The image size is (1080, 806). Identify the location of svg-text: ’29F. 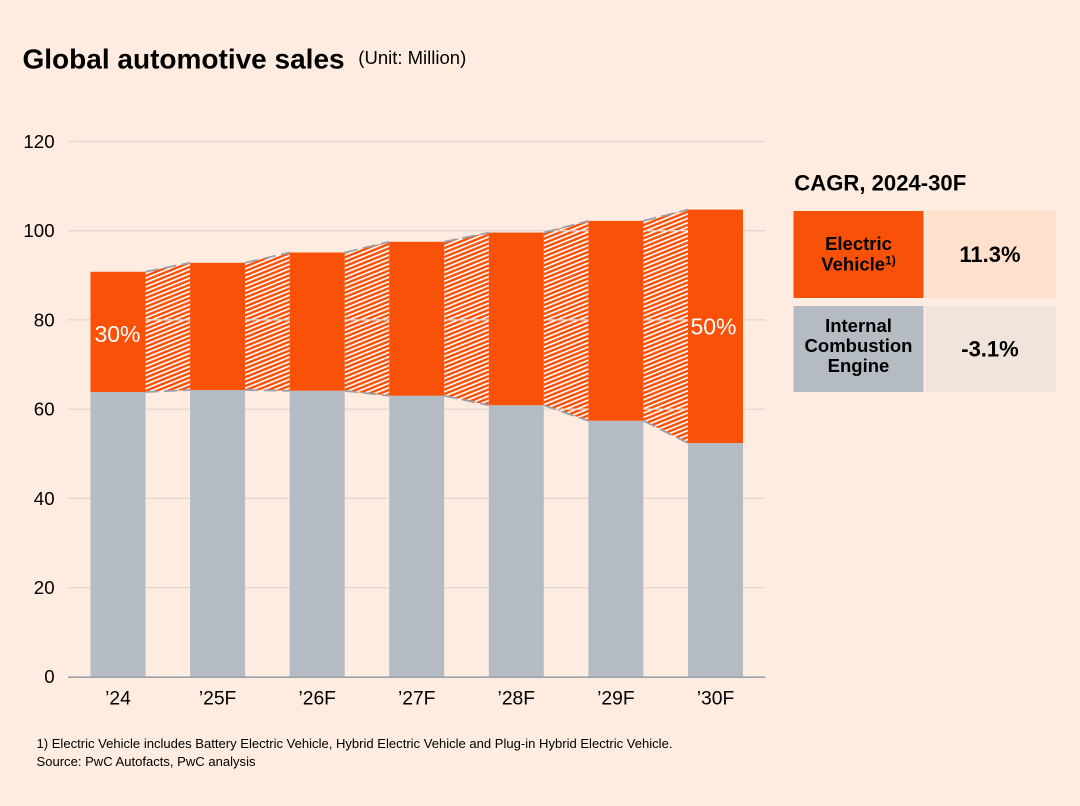
(616, 699).